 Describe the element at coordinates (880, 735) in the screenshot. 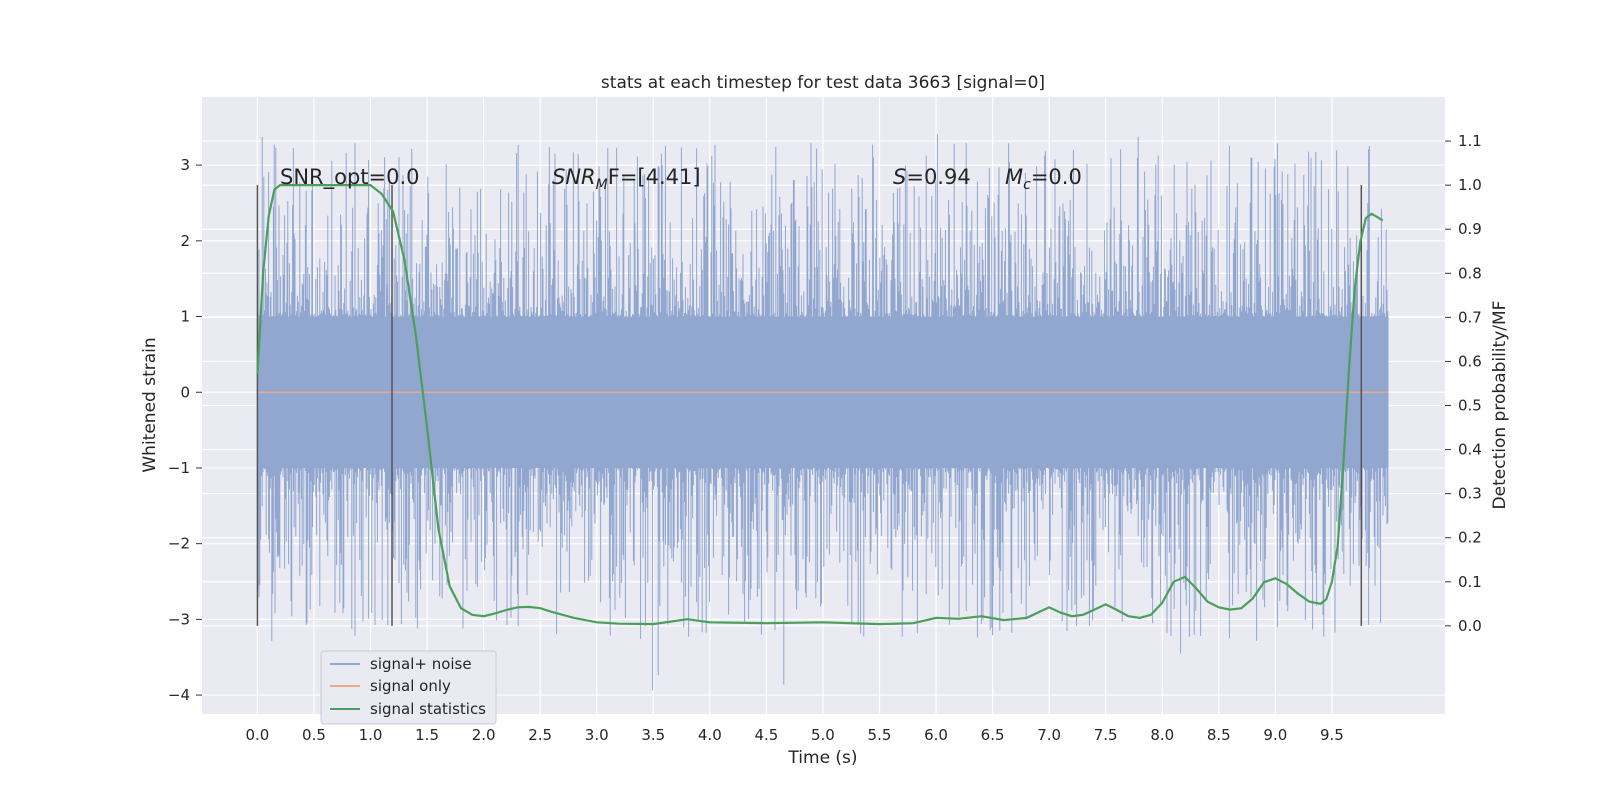

I see `x-tick-label: 5.5` at that location.